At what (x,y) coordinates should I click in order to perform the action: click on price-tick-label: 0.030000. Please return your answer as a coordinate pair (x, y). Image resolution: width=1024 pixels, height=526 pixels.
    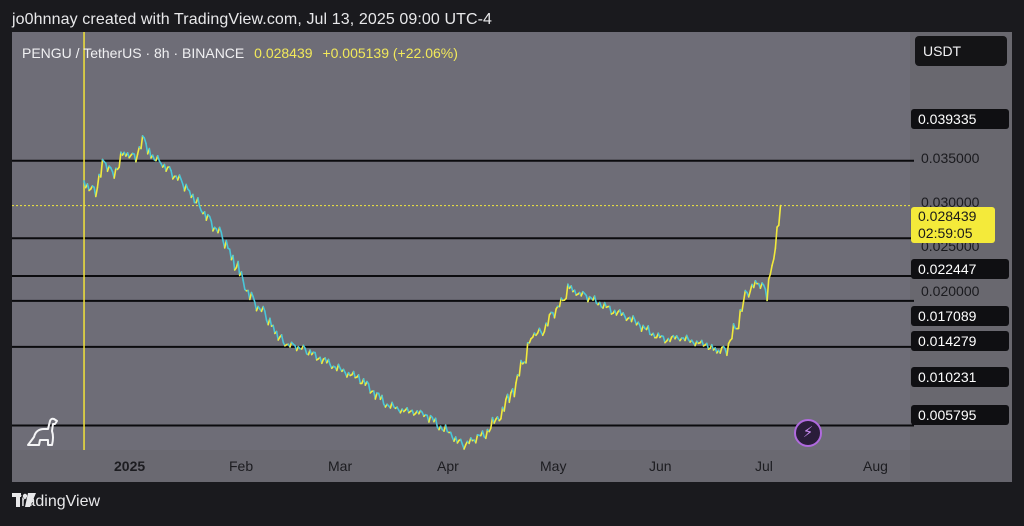
    Looking at the image, I should click on (950, 202).